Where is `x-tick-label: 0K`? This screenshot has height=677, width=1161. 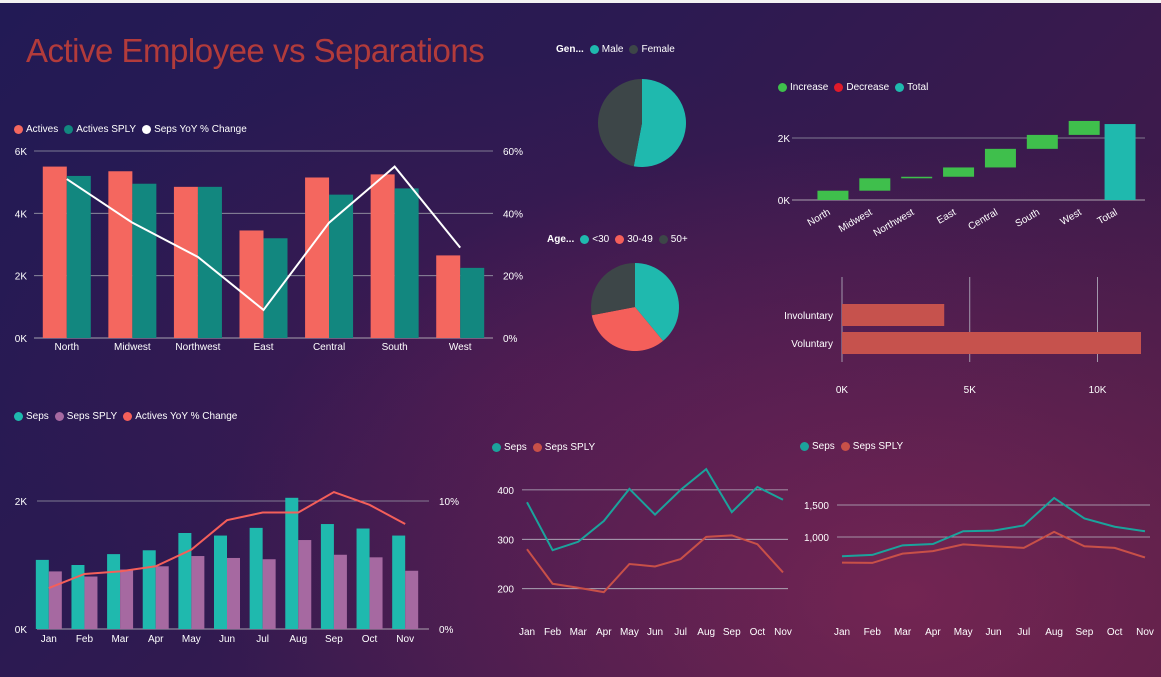 x-tick-label: 0K is located at coordinates (842, 390).